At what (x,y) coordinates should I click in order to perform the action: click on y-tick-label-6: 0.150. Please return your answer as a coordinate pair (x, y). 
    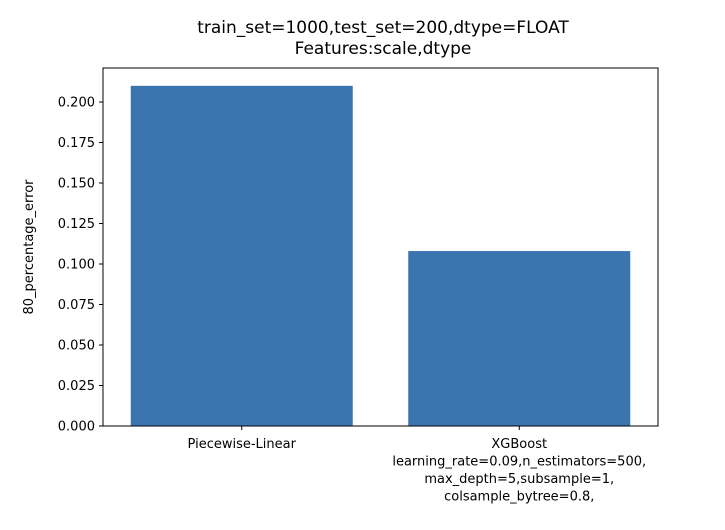
    Looking at the image, I should click on (76, 184).